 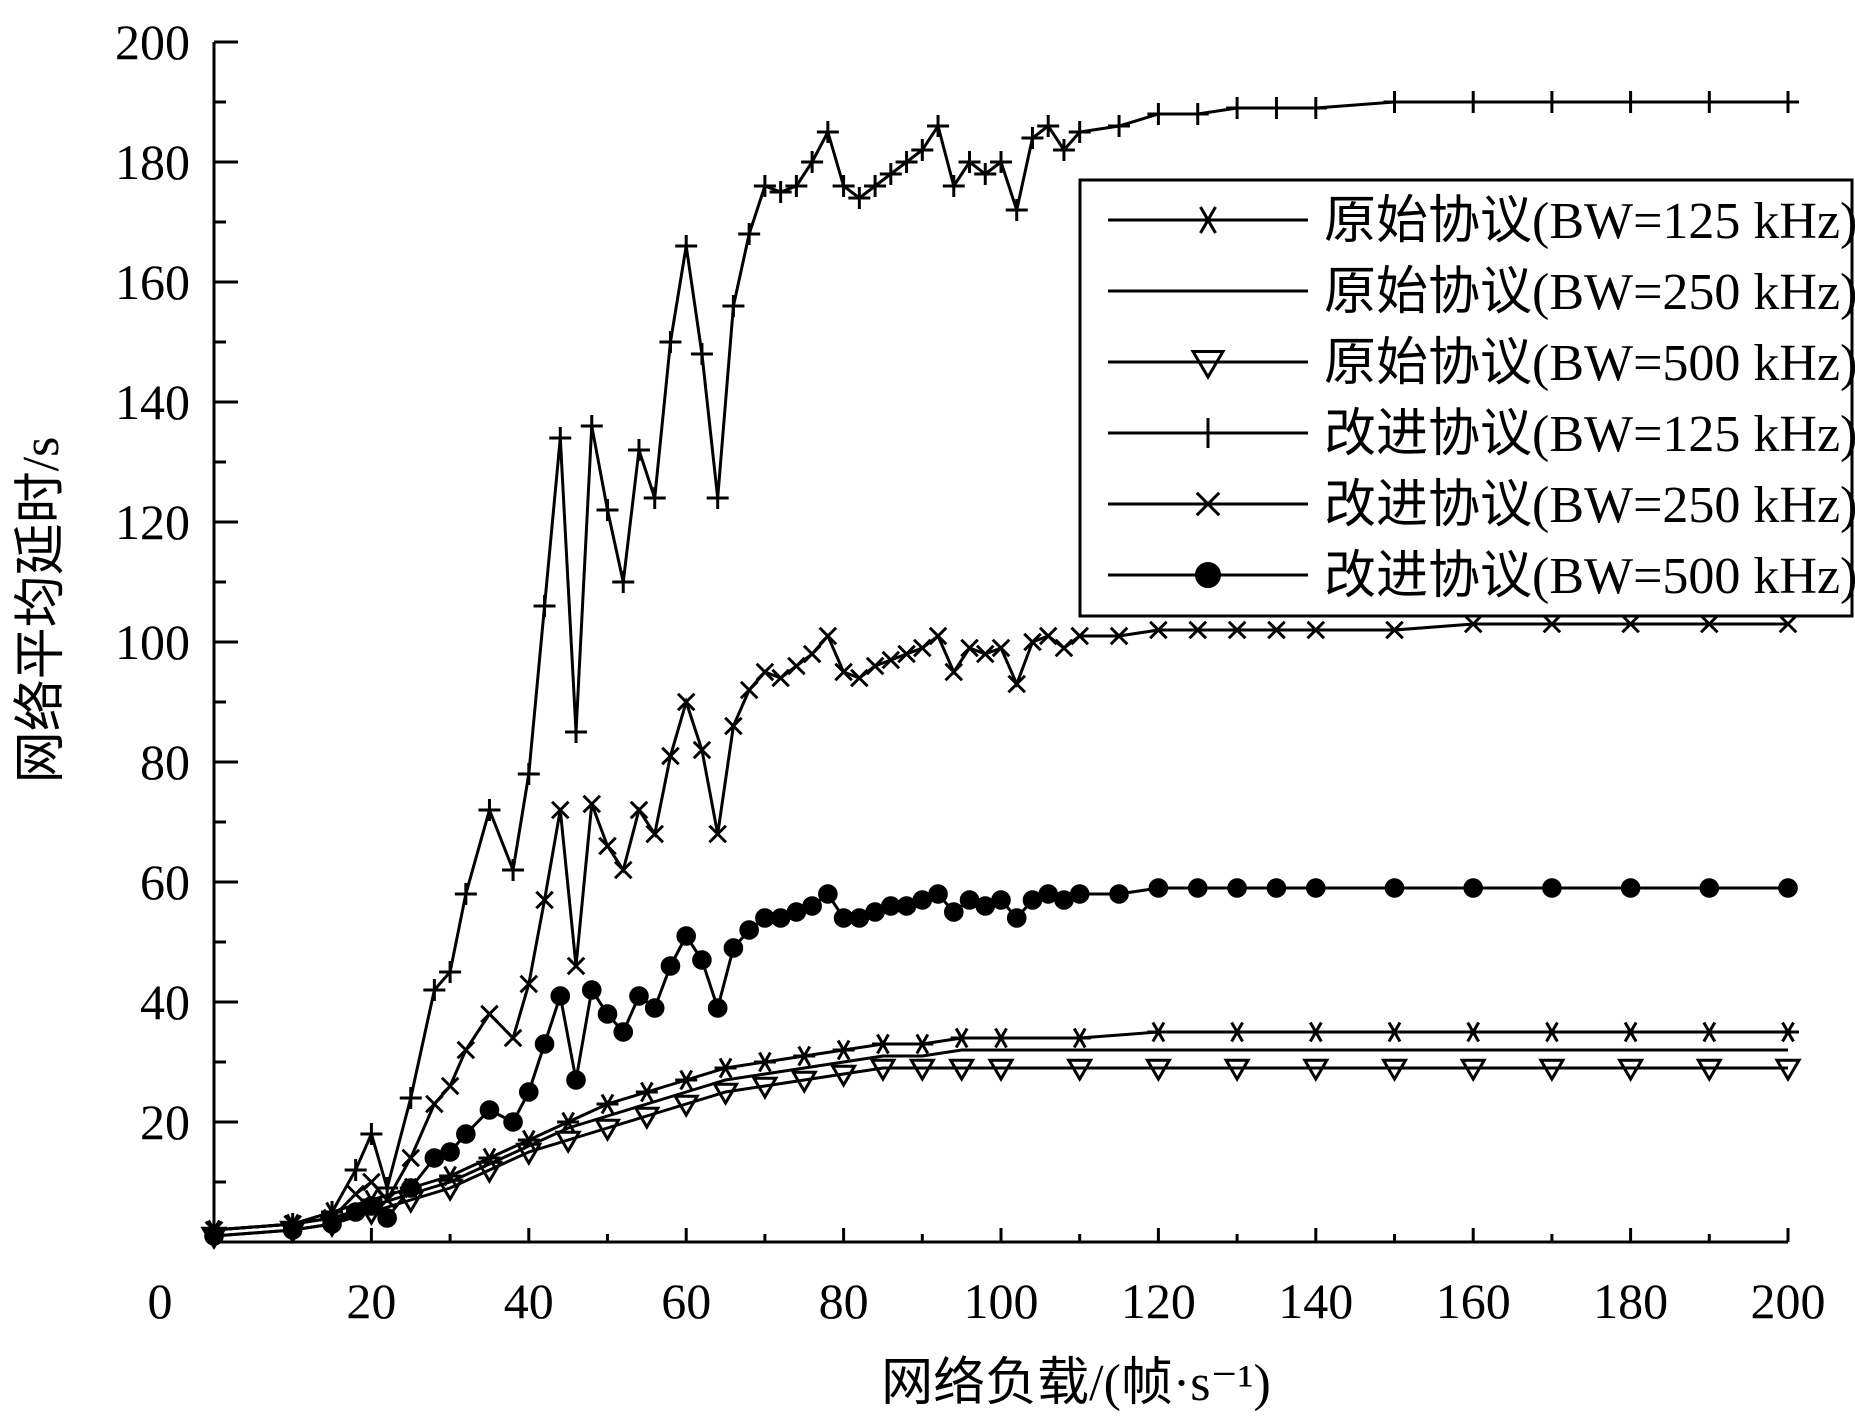 I want to click on y-tick-label: 80, so click(x=165, y=762).